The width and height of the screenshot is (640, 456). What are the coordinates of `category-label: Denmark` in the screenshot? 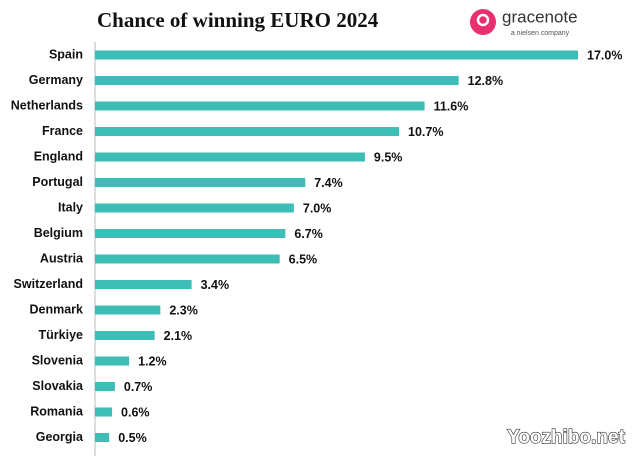 It's located at (57, 309).